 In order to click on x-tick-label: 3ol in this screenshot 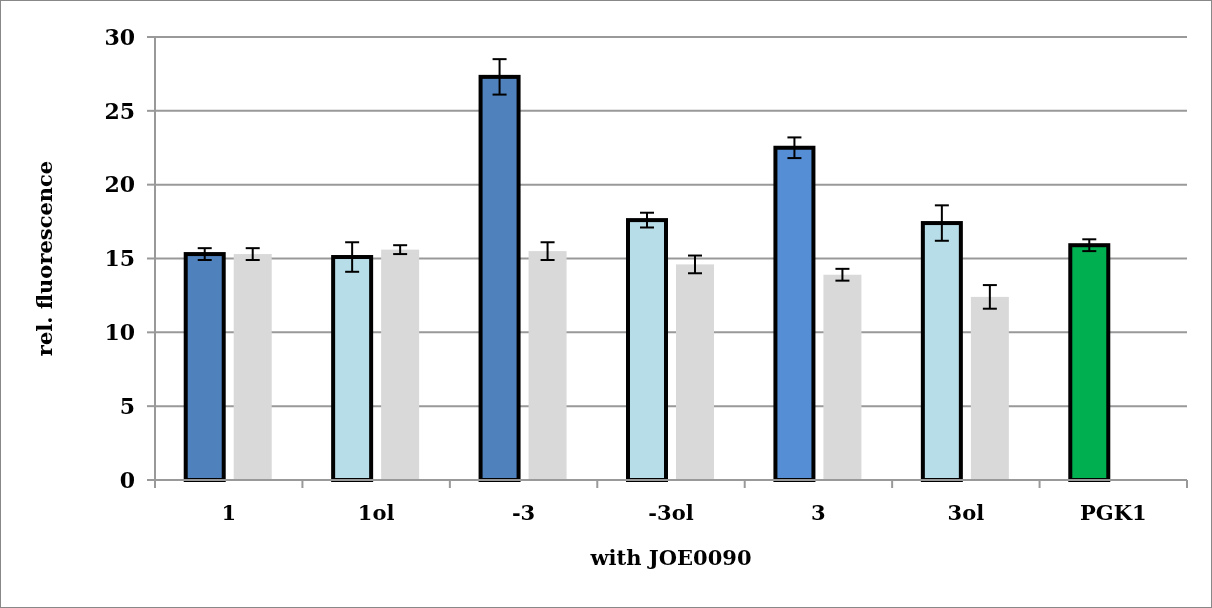, I will do `click(966, 512)`.